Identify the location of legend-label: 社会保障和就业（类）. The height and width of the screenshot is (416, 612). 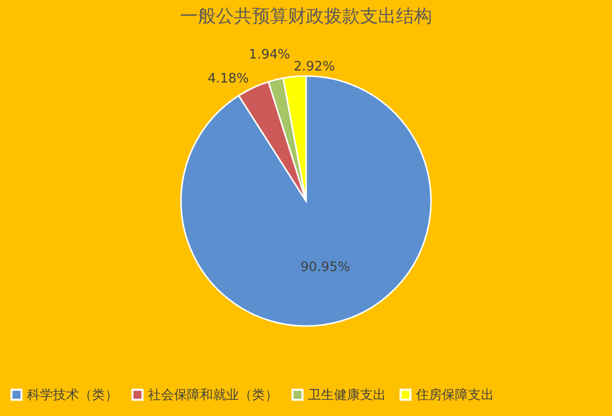
(213, 395).